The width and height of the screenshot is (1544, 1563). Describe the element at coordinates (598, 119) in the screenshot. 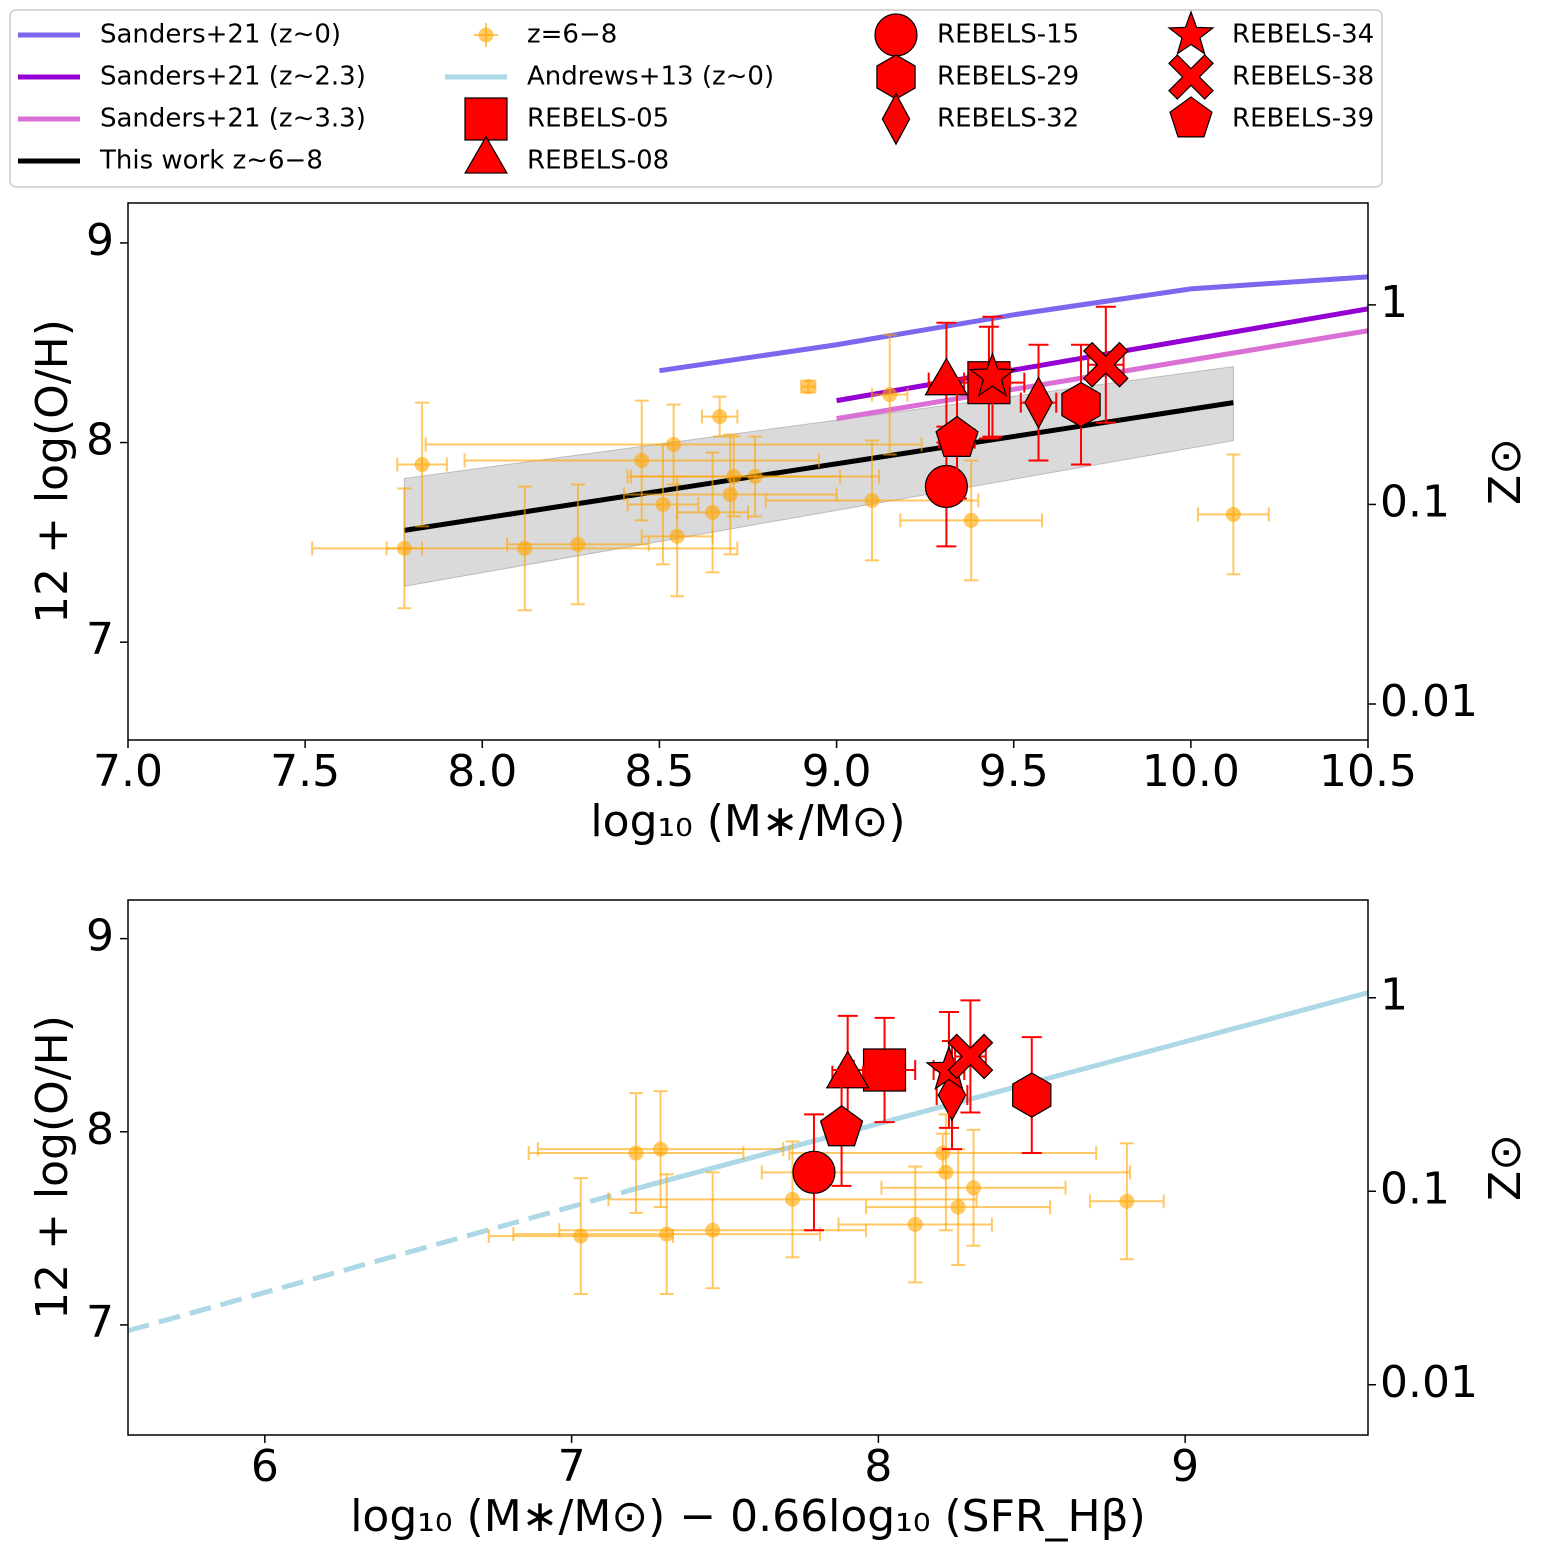

I see `legend-label: REBELS-05` at that location.